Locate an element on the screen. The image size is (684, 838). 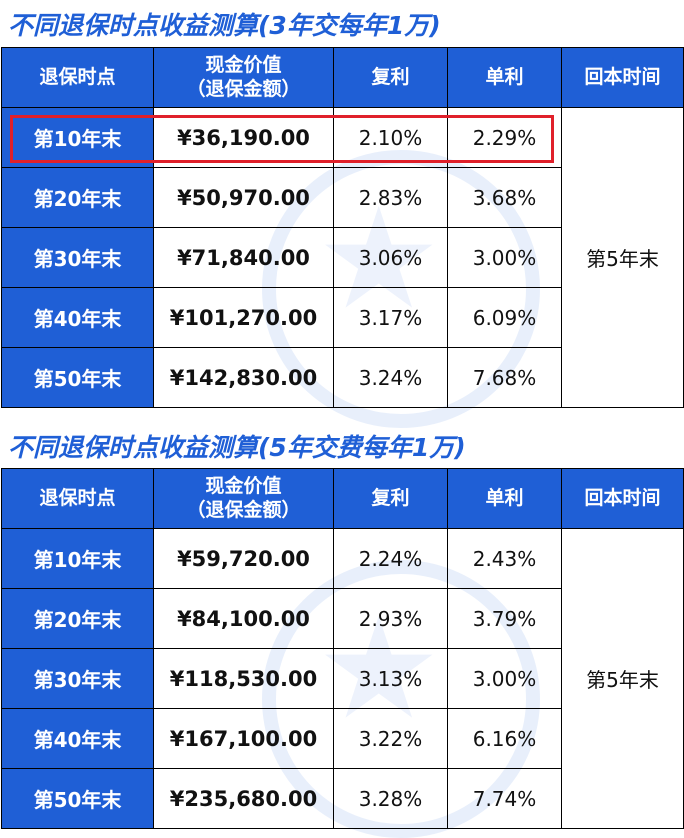
cash-value-cell: ¥101,270.00 is located at coordinates (243, 317).